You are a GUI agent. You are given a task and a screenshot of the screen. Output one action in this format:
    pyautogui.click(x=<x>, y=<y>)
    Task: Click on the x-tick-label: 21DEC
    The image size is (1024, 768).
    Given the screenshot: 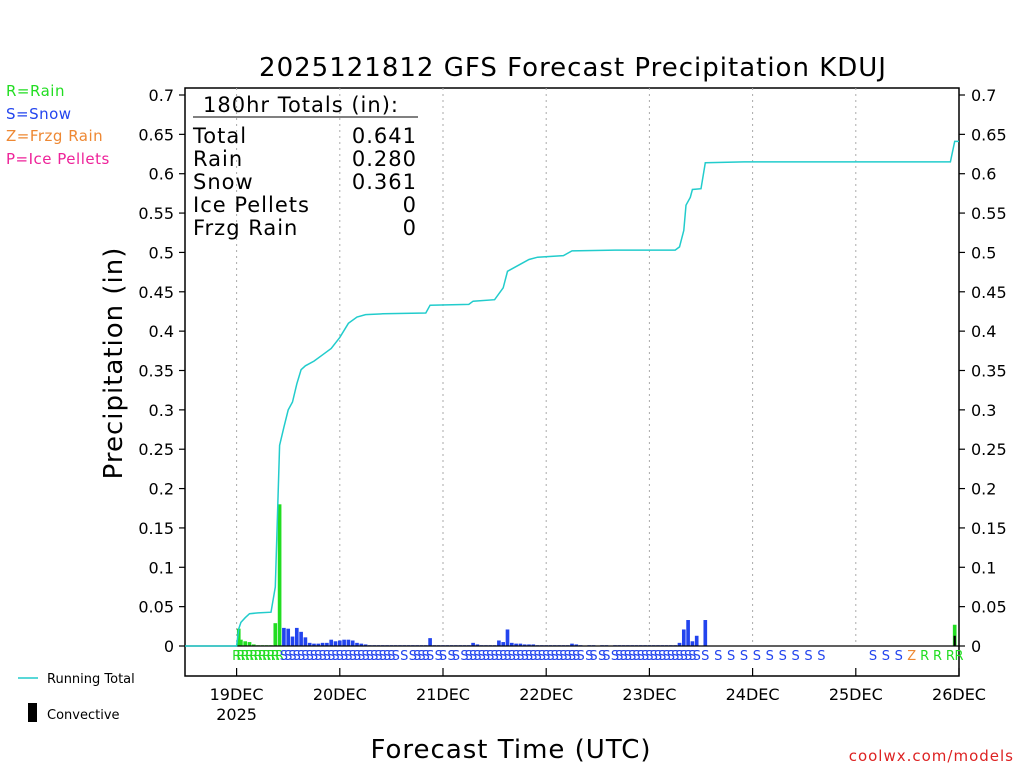 What is the action you would take?
    pyautogui.click(x=443, y=694)
    